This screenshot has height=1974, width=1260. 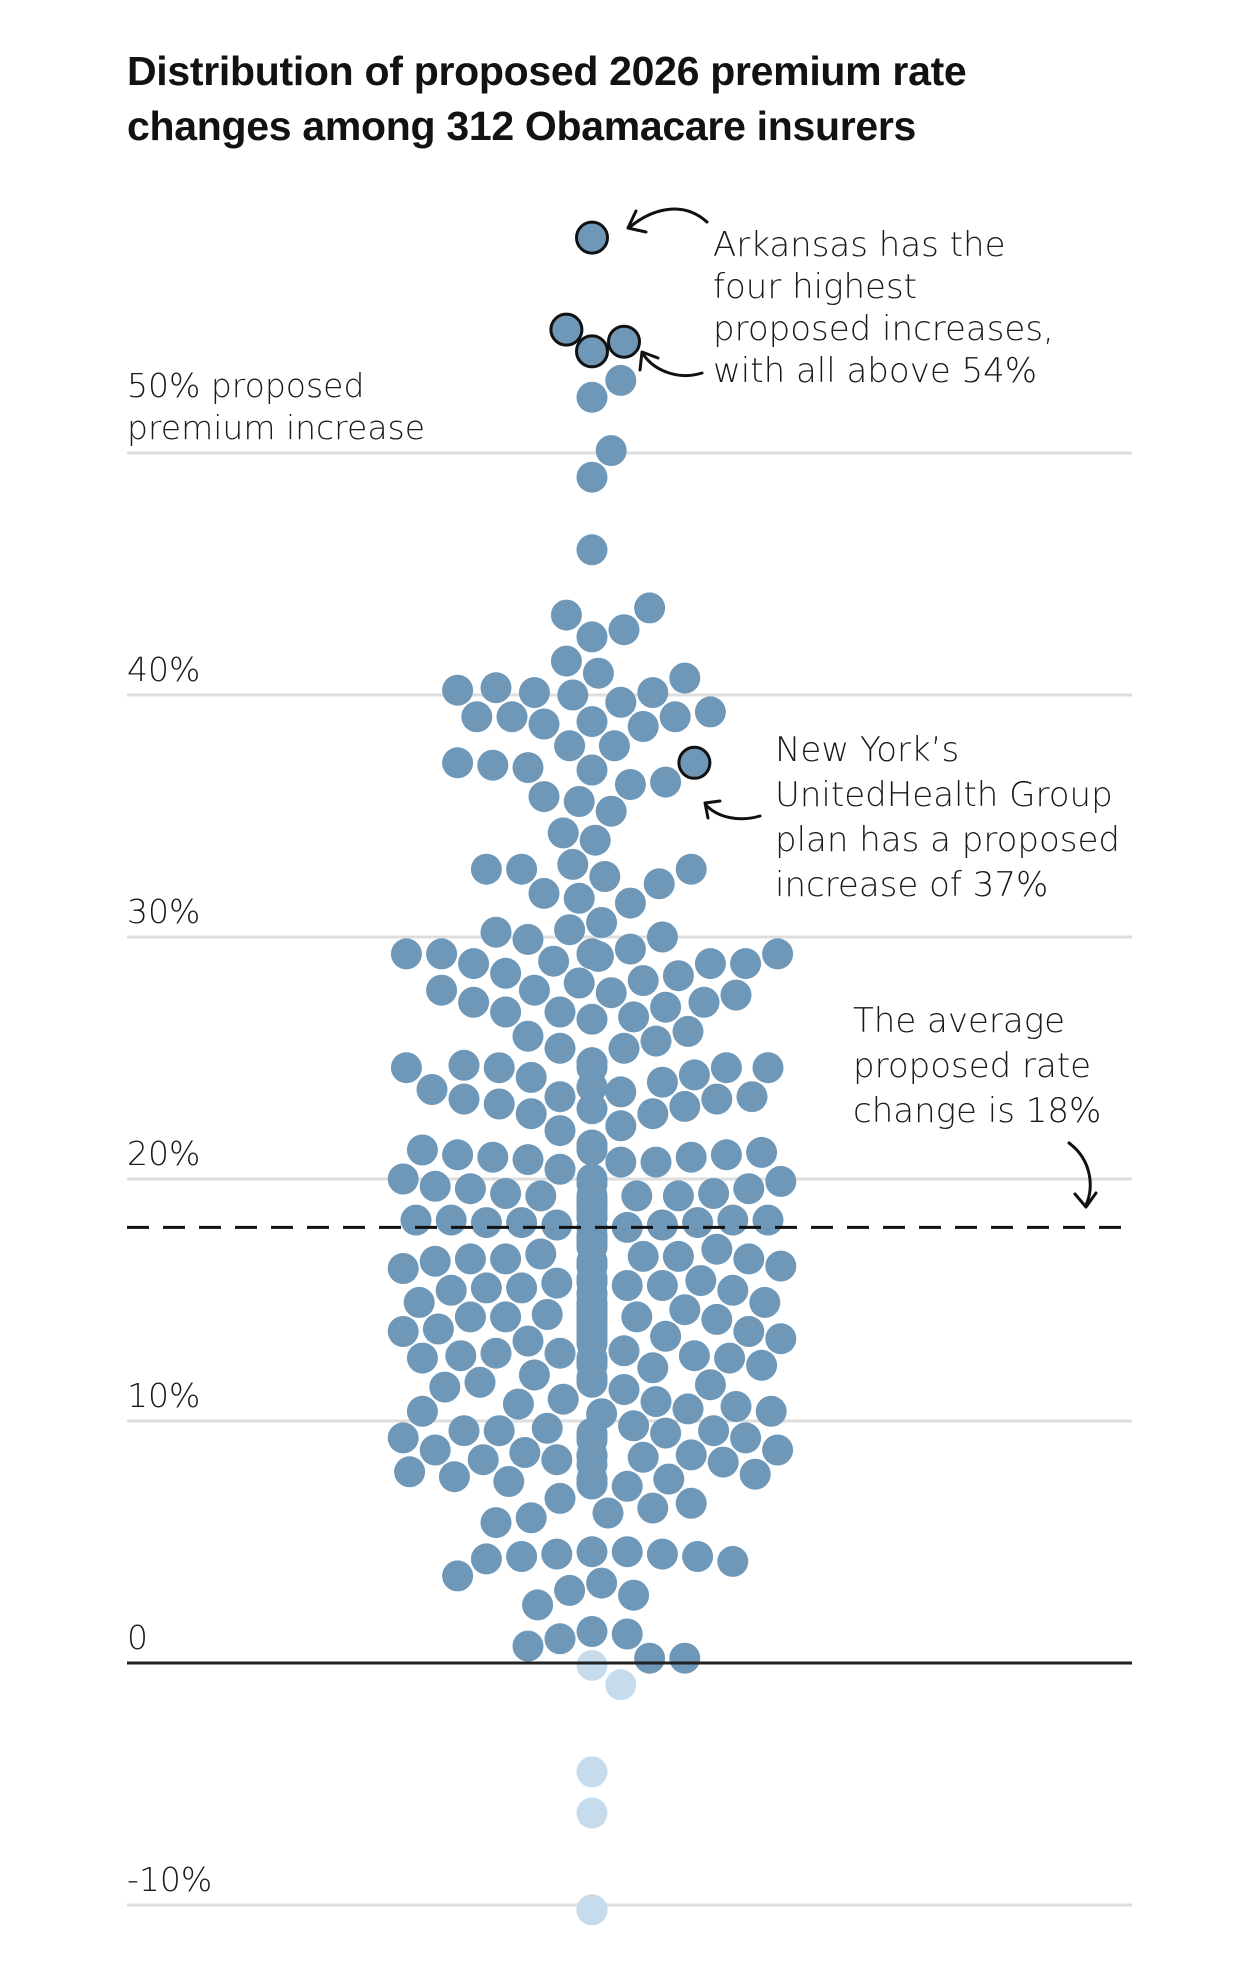 I want to click on dot-arkansas, so click(x=566, y=329).